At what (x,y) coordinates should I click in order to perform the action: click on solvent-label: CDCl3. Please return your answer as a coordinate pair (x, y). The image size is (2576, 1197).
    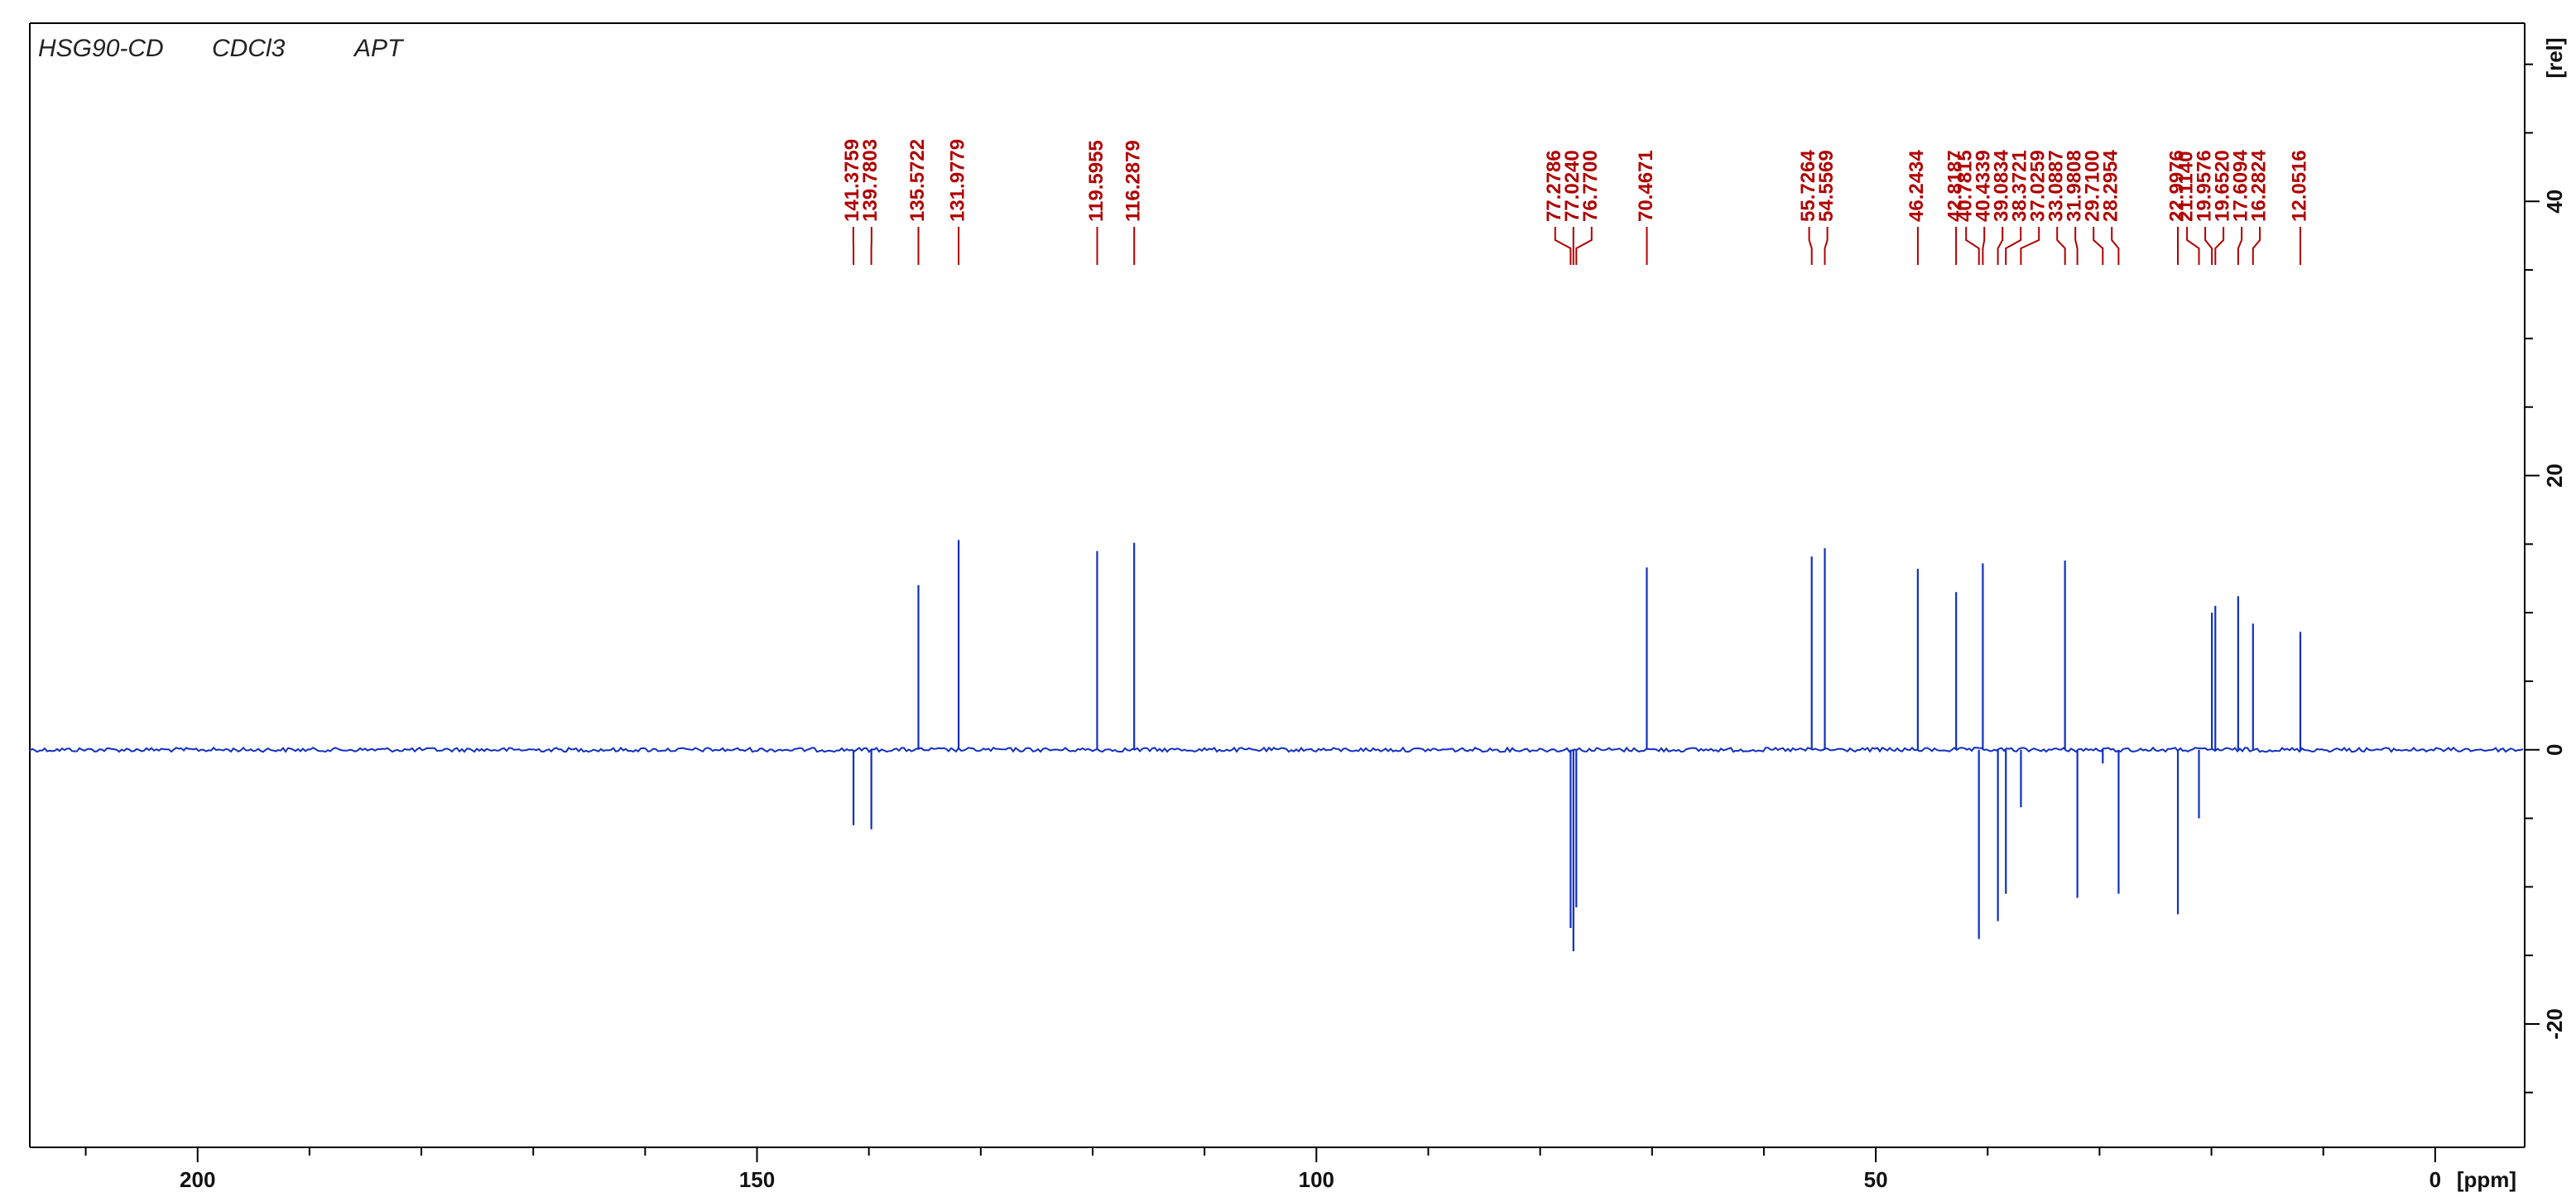
    Looking at the image, I should click on (249, 48).